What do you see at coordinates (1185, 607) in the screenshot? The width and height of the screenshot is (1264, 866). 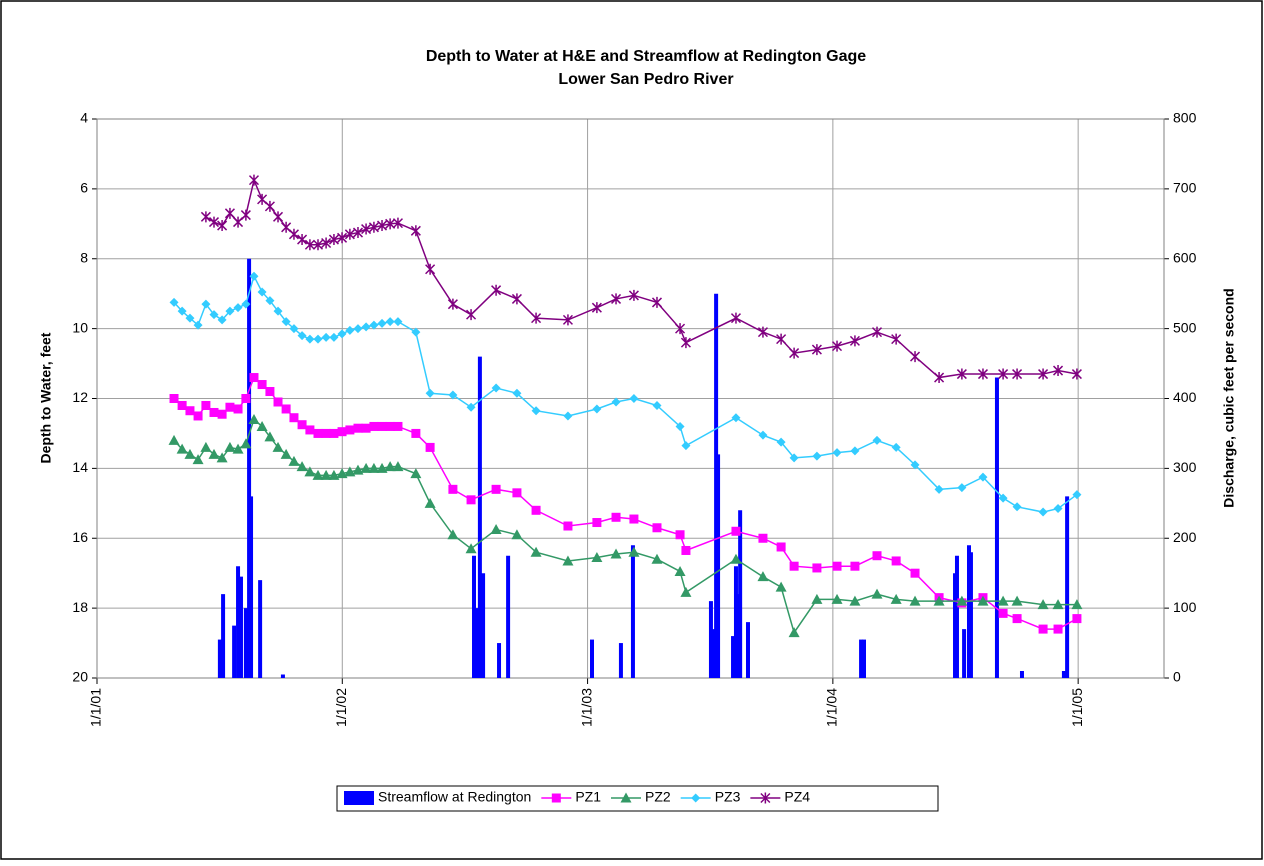 I see `y2-tick-label: 100` at bounding box center [1185, 607].